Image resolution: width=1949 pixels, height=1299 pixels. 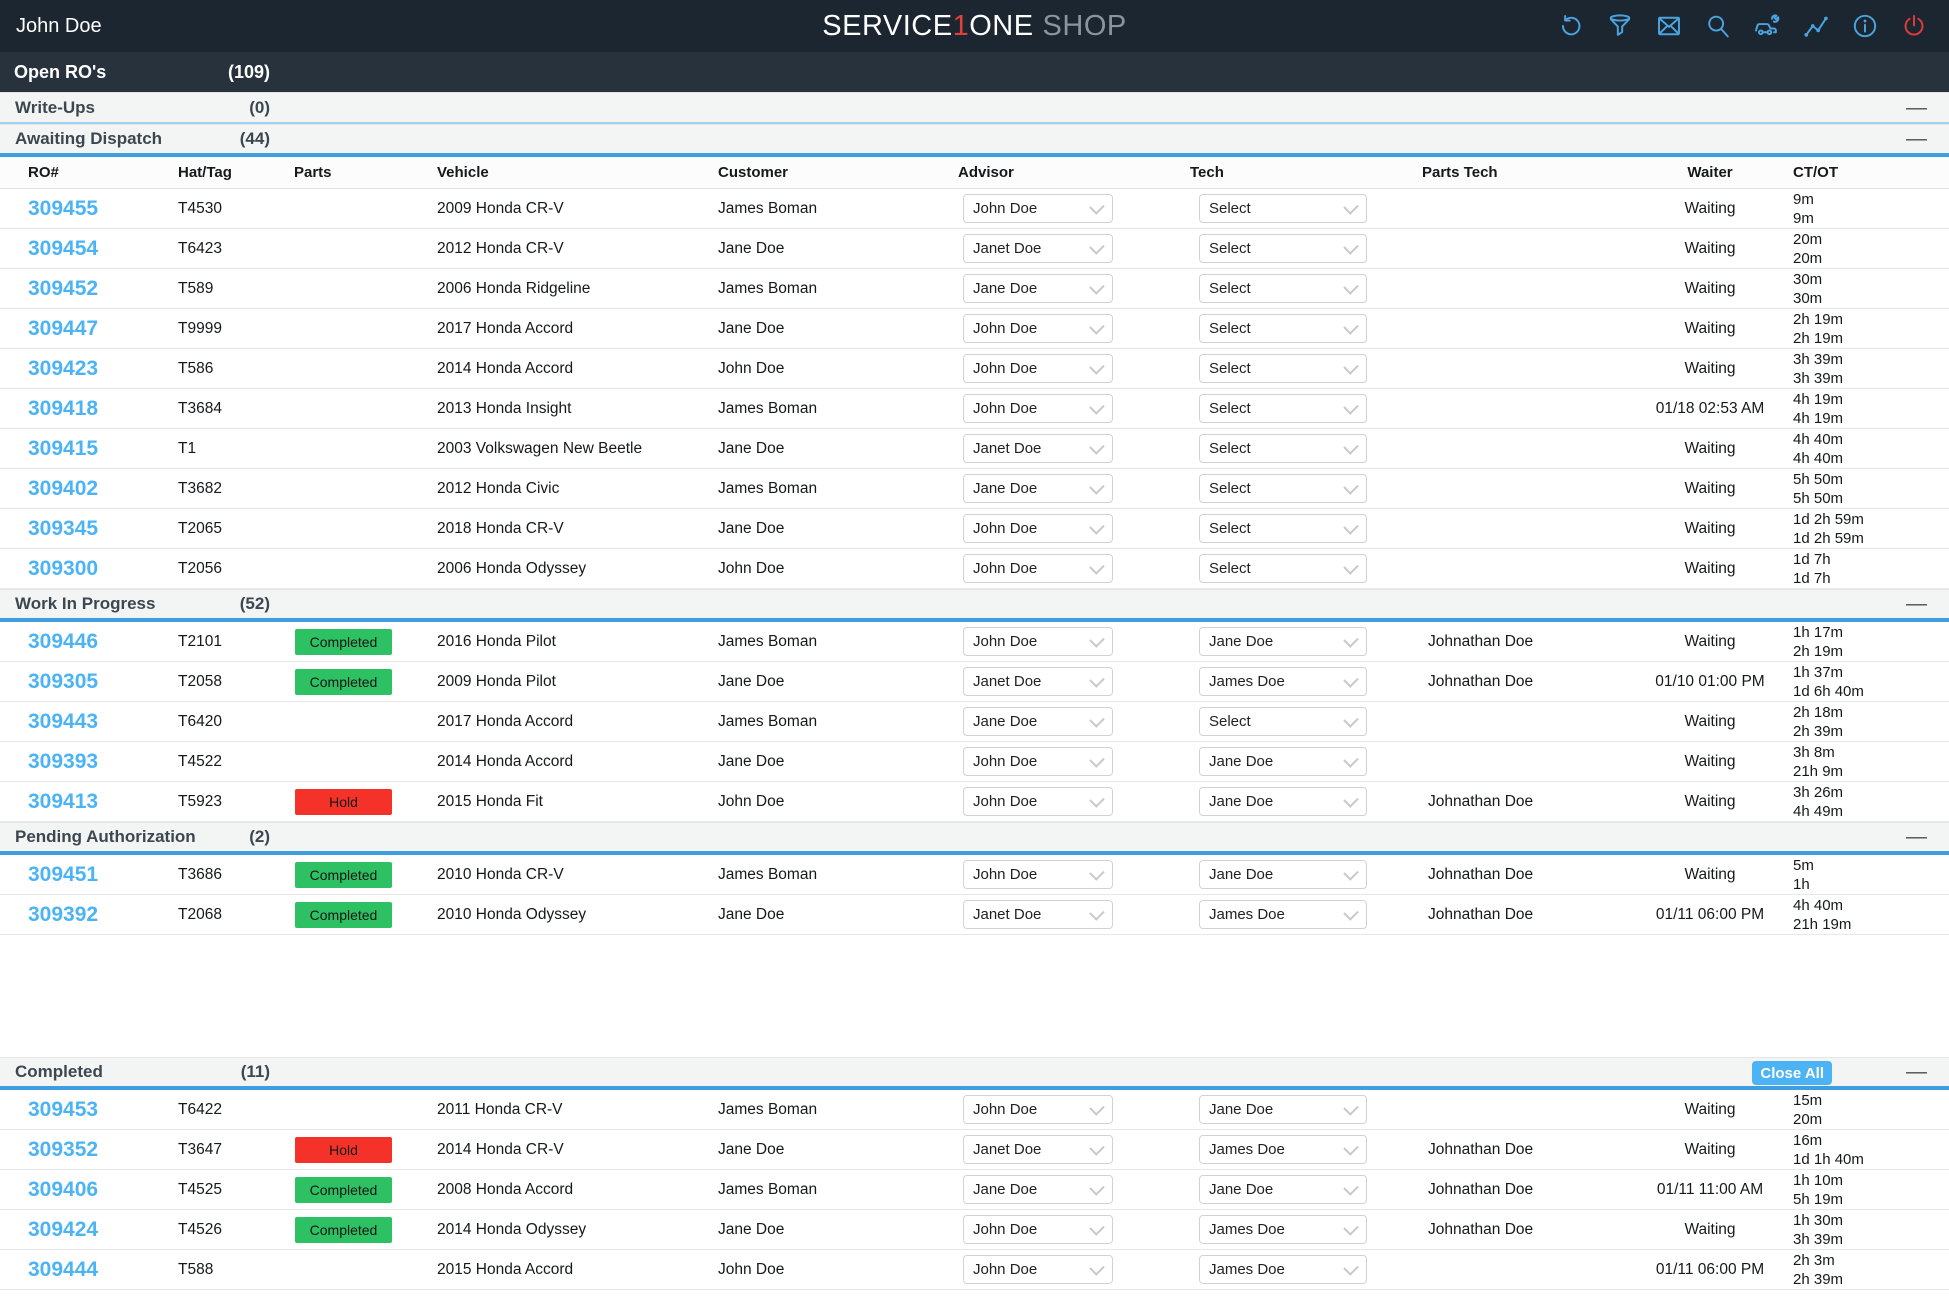 What do you see at coordinates (63, 801) in the screenshot?
I see `ro-number-link: 309413` at bounding box center [63, 801].